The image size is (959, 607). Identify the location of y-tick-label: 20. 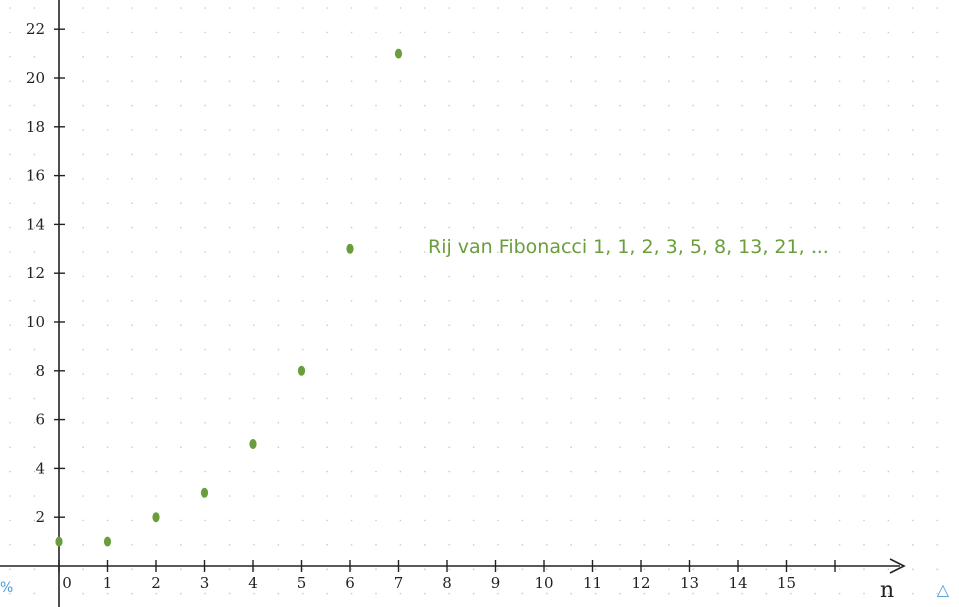
(35, 78).